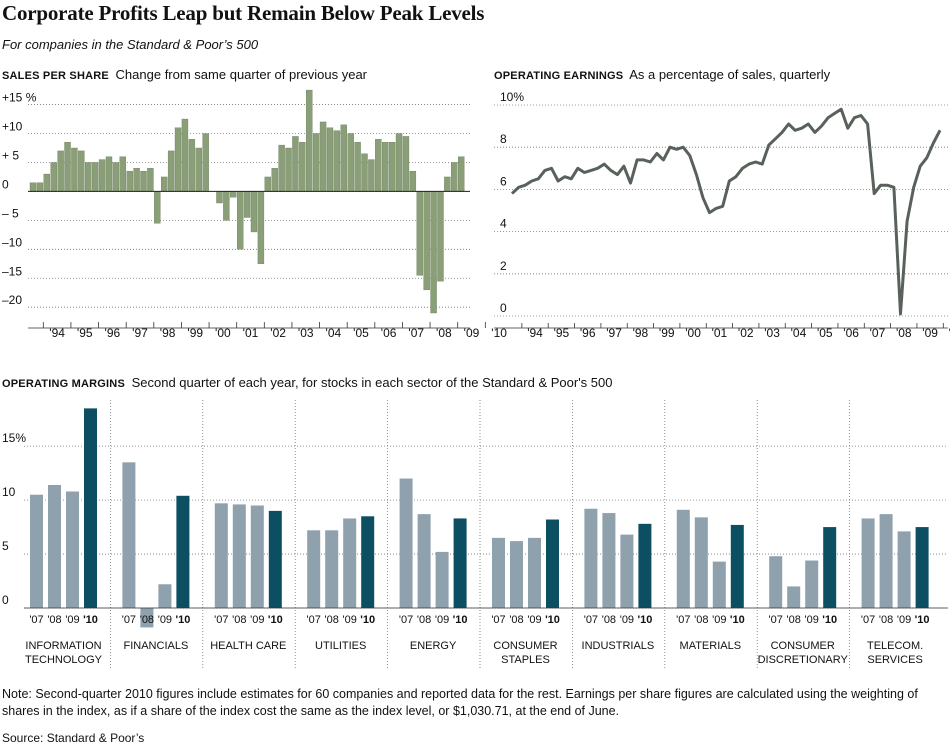 The height and width of the screenshot is (745, 950). I want to click on earnings-header-desc: As a percentage of sales, quarterly, so click(730, 74).